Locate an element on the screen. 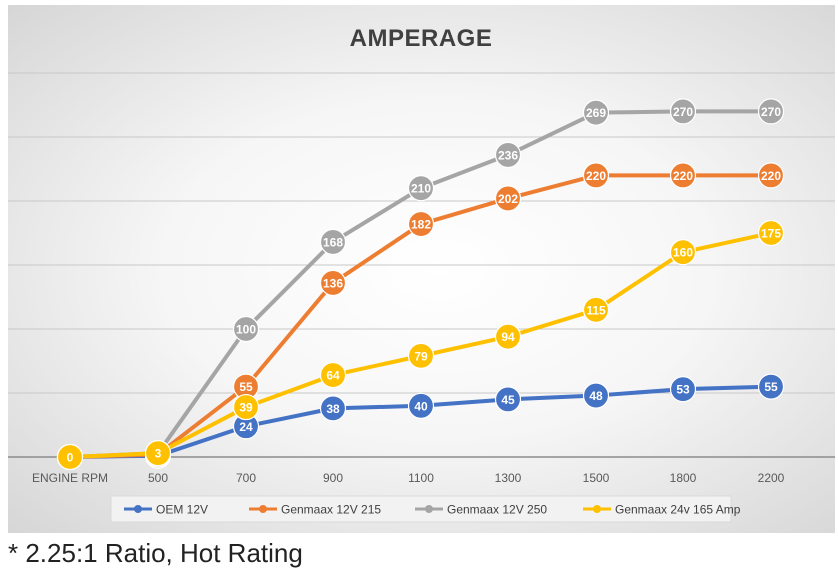  data-label: 39 is located at coordinates (246, 408).